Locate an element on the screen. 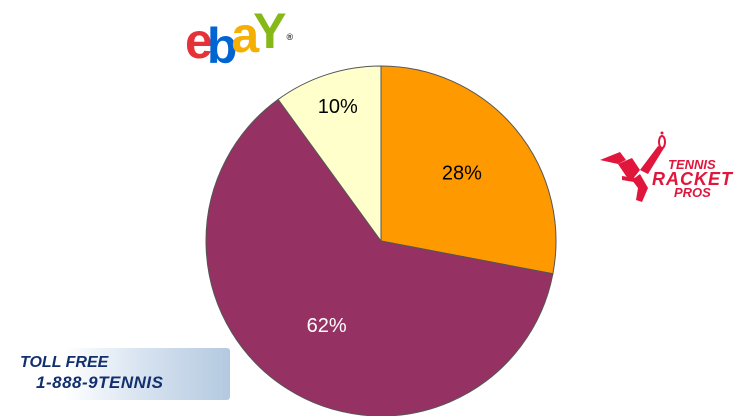 The height and width of the screenshot is (416, 754). toll-free-number: 1-888-9TENNIS is located at coordinates (100, 382).